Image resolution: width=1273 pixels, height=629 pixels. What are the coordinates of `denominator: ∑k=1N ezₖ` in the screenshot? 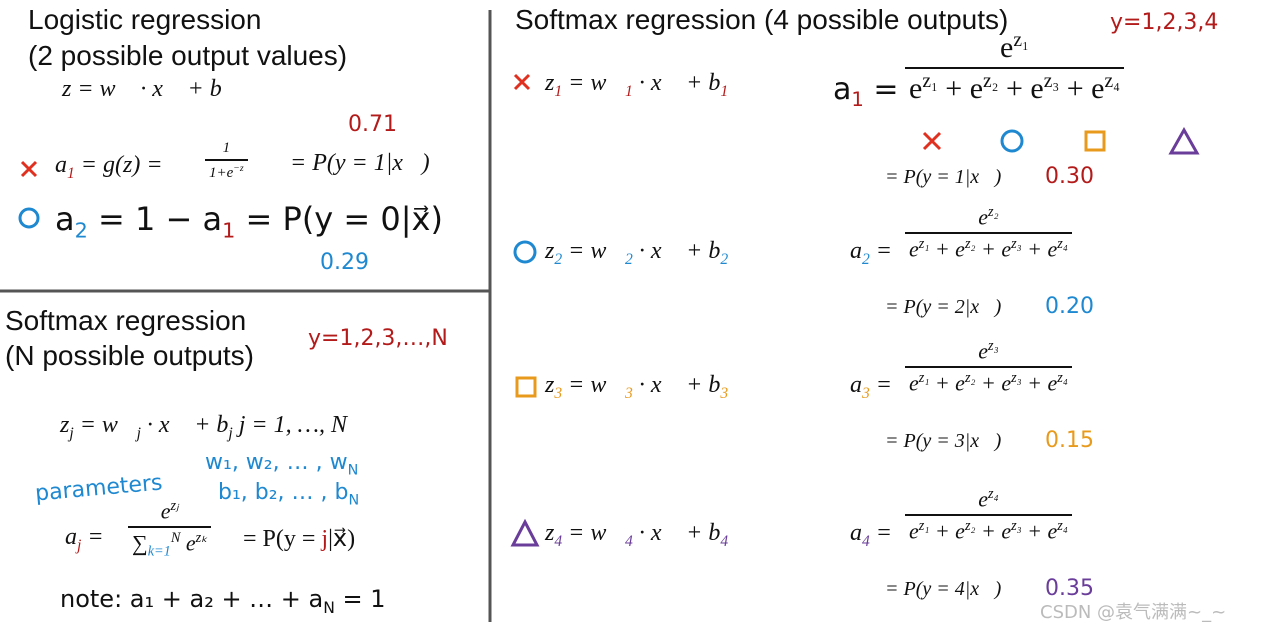 It's located at (170, 543).